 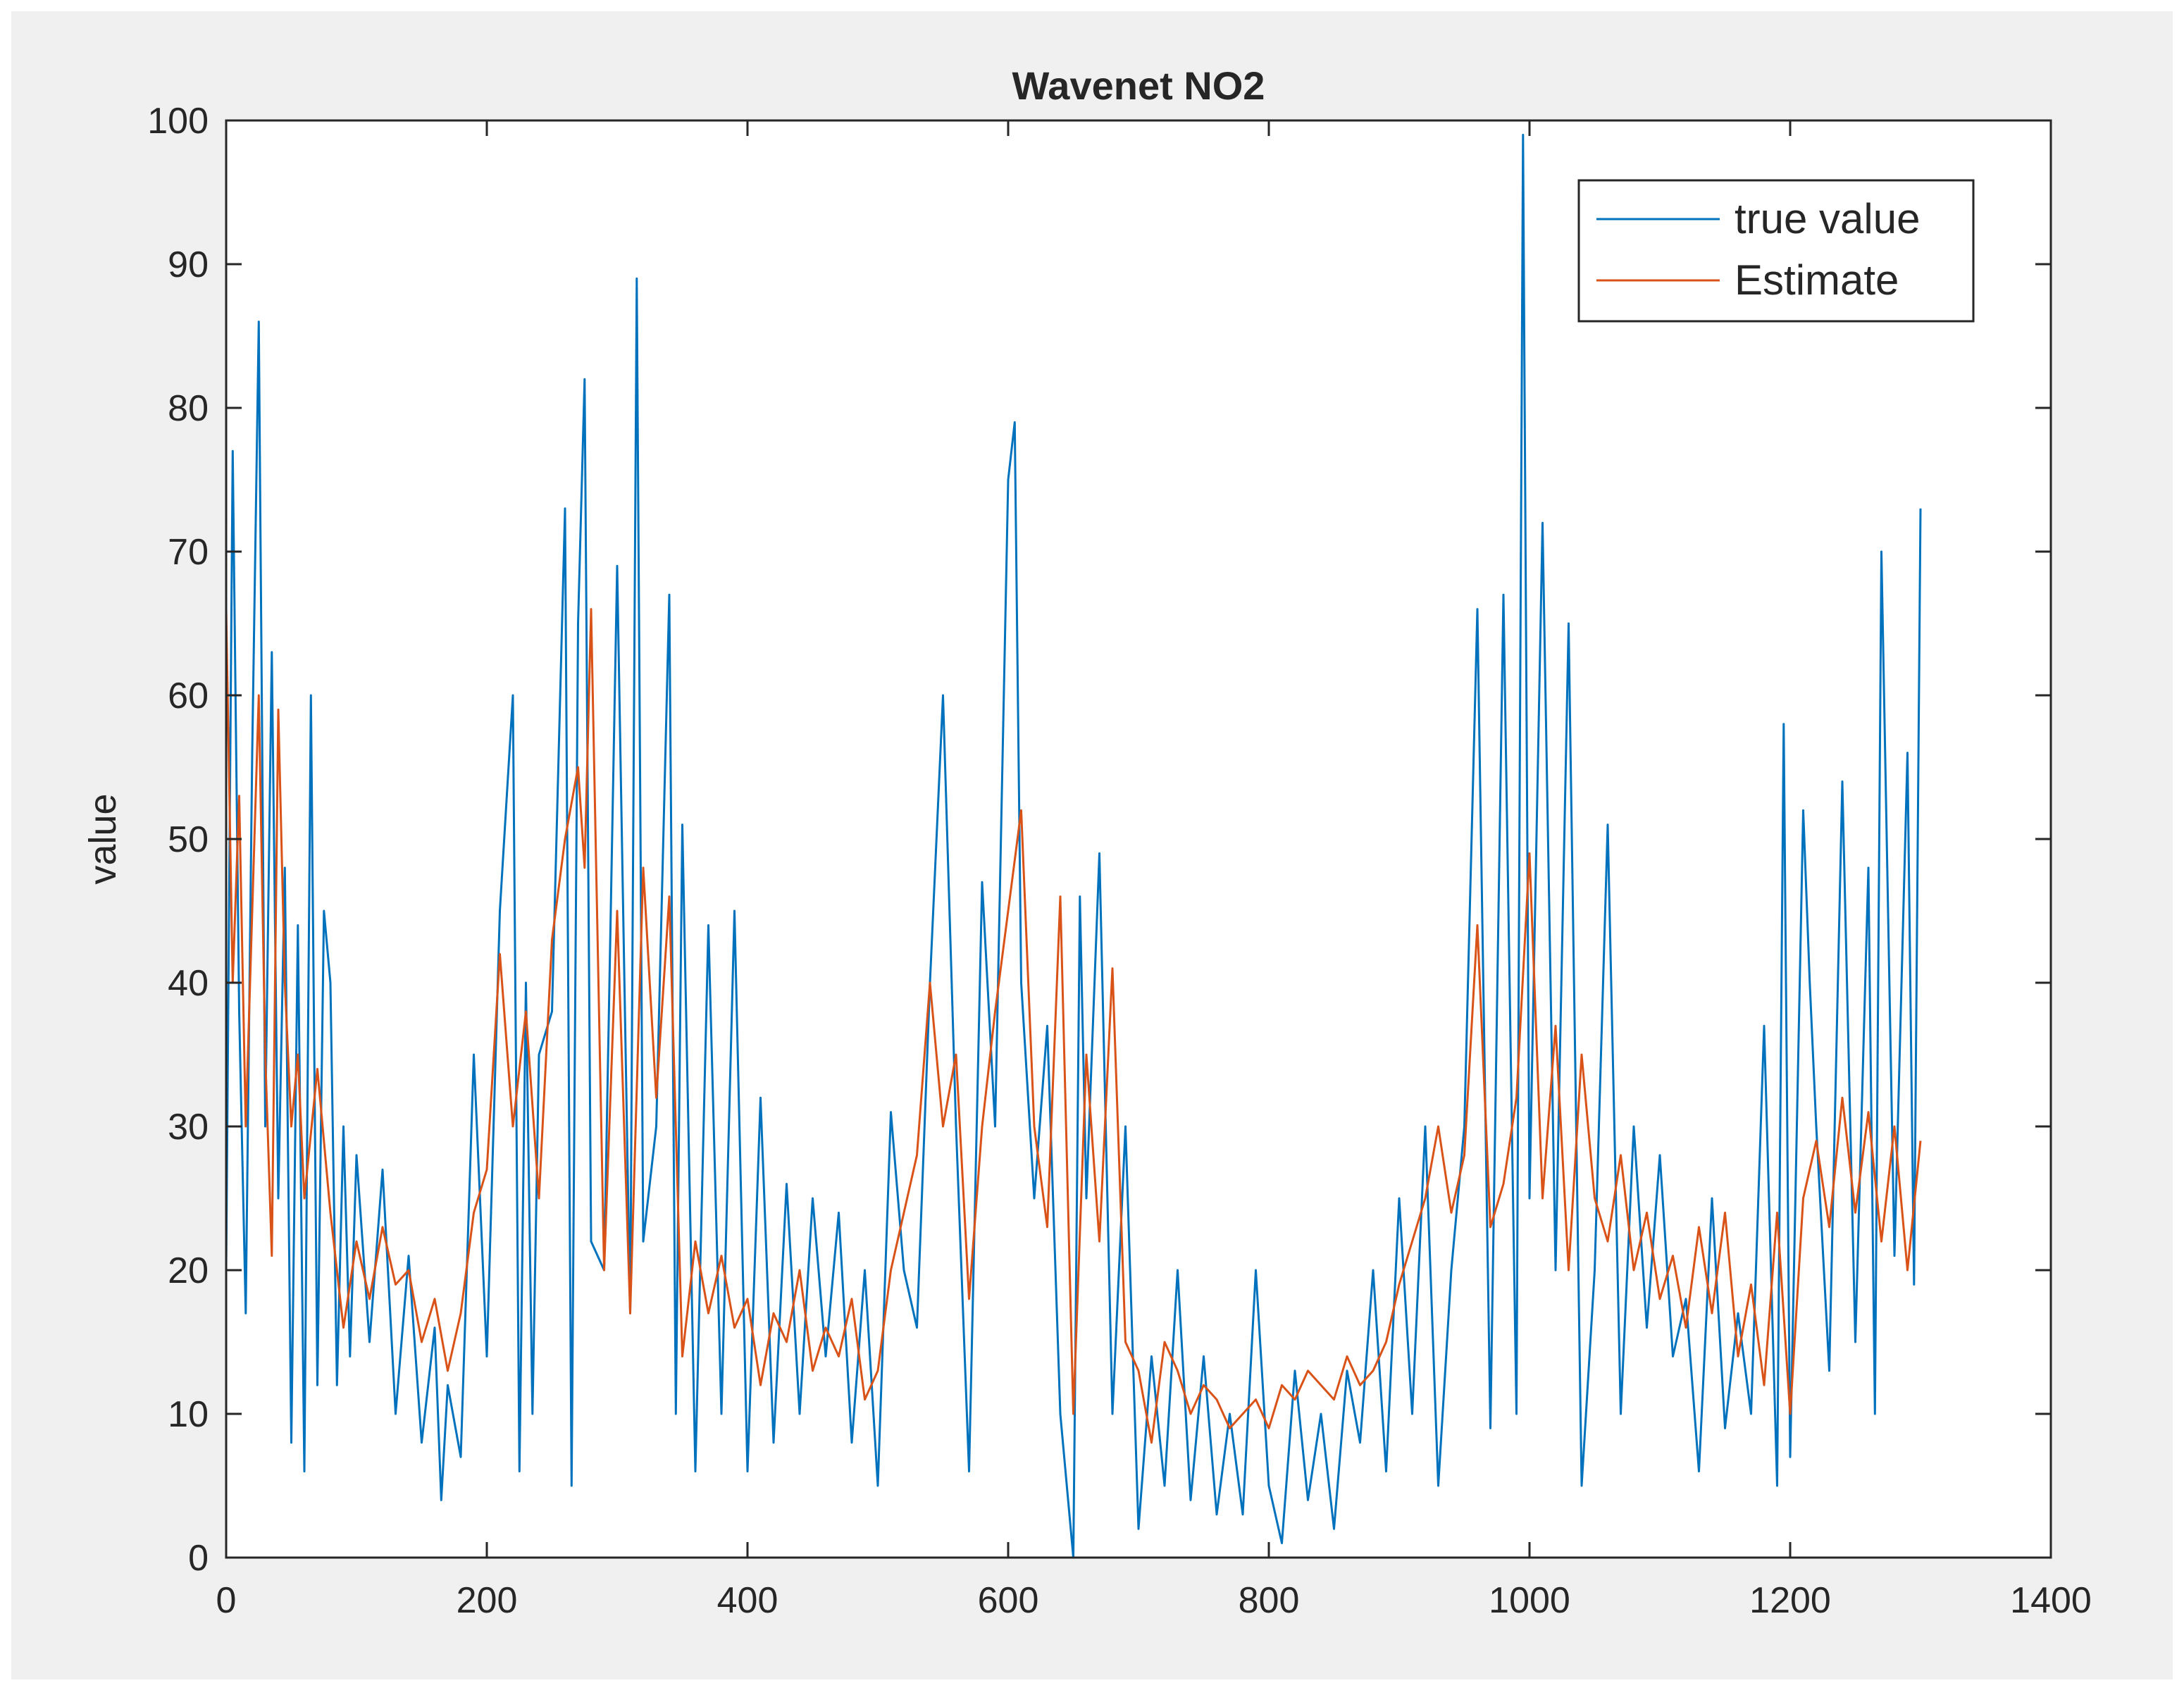 I want to click on legend-box, so click(x=1776, y=251).